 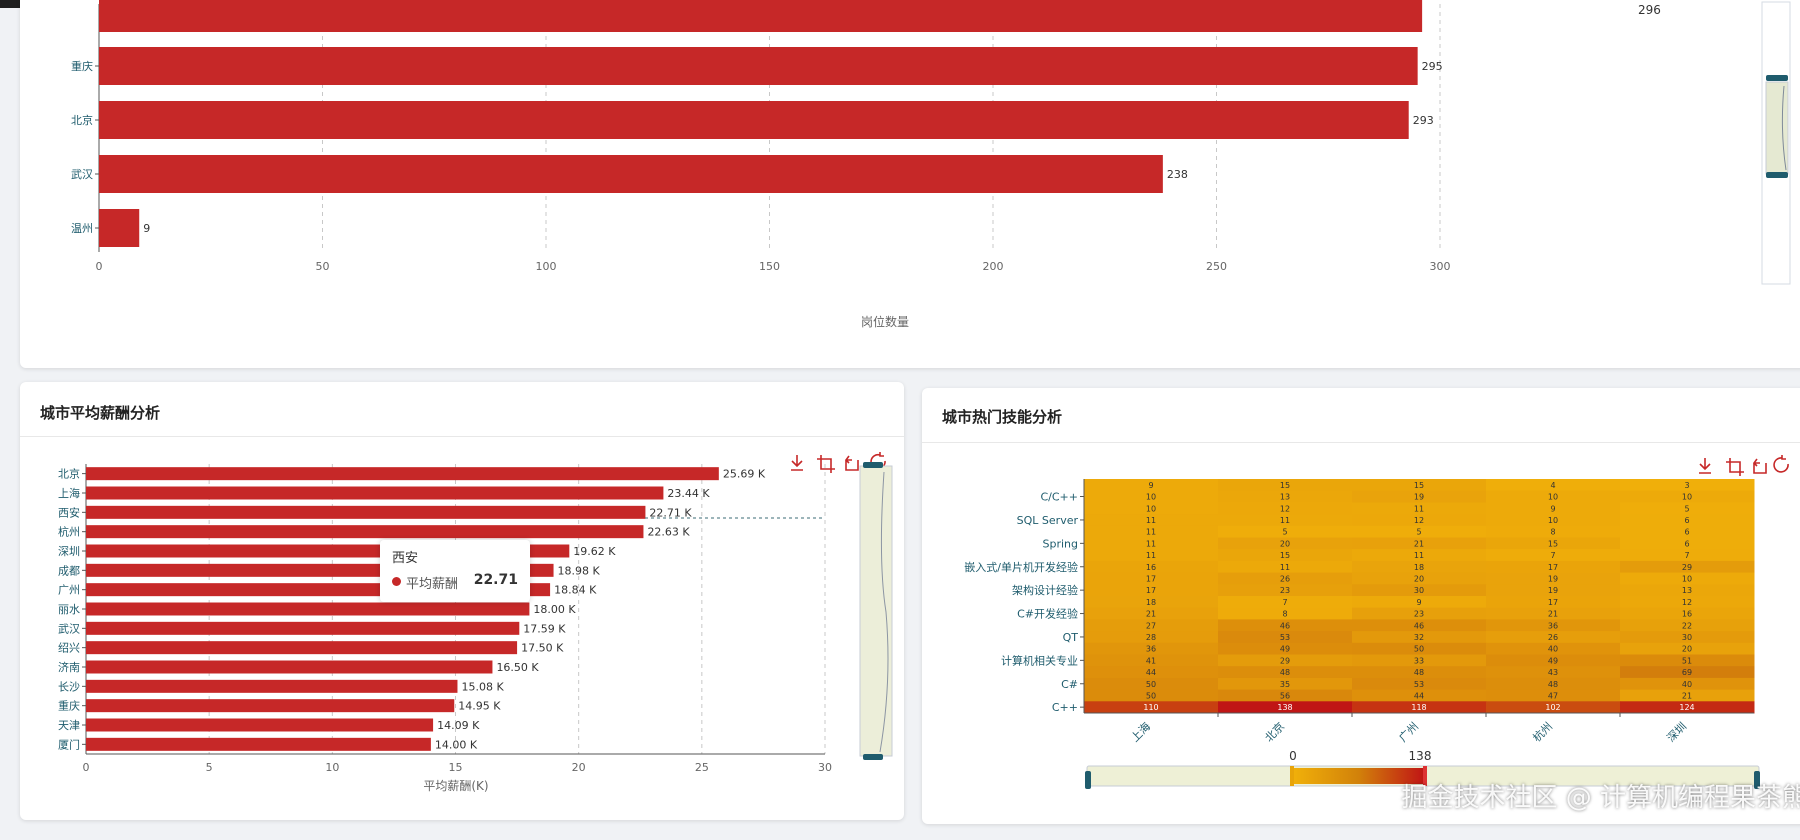 What do you see at coordinates (1781, 464) in the screenshot?
I see `restore-icon` at bounding box center [1781, 464].